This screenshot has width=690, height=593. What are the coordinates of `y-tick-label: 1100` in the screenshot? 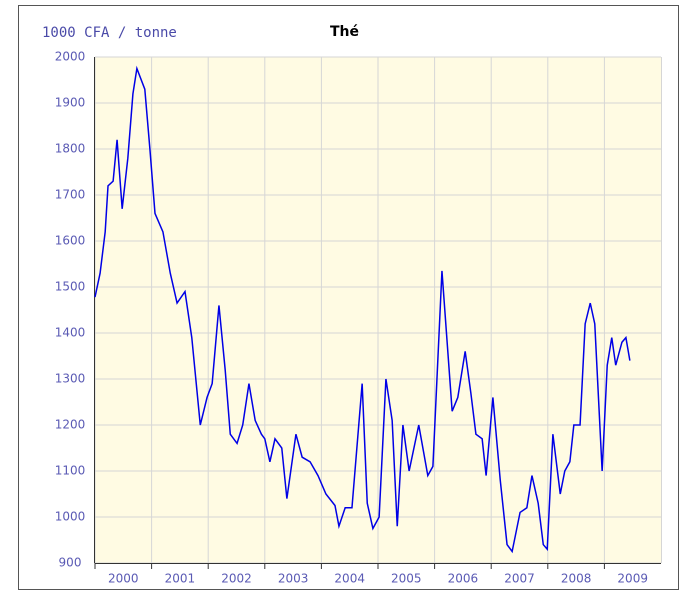 It's located at (70, 471).